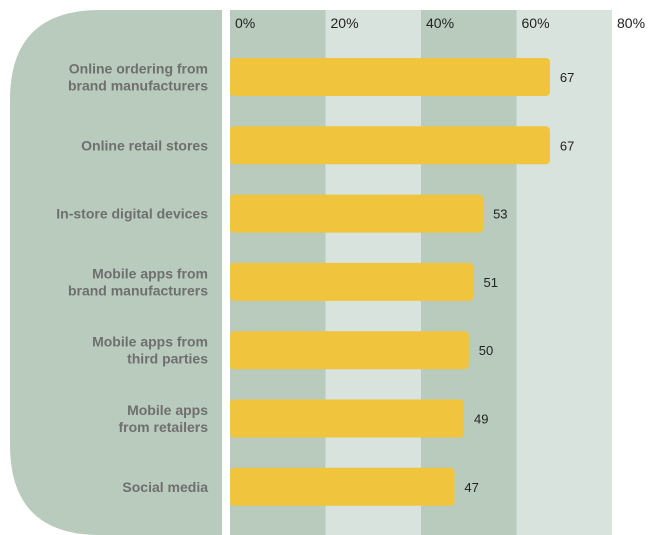 Image resolution: width=651 pixels, height=535 pixels. I want to click on category-label-line: Online ordering from, so click(138, 69).